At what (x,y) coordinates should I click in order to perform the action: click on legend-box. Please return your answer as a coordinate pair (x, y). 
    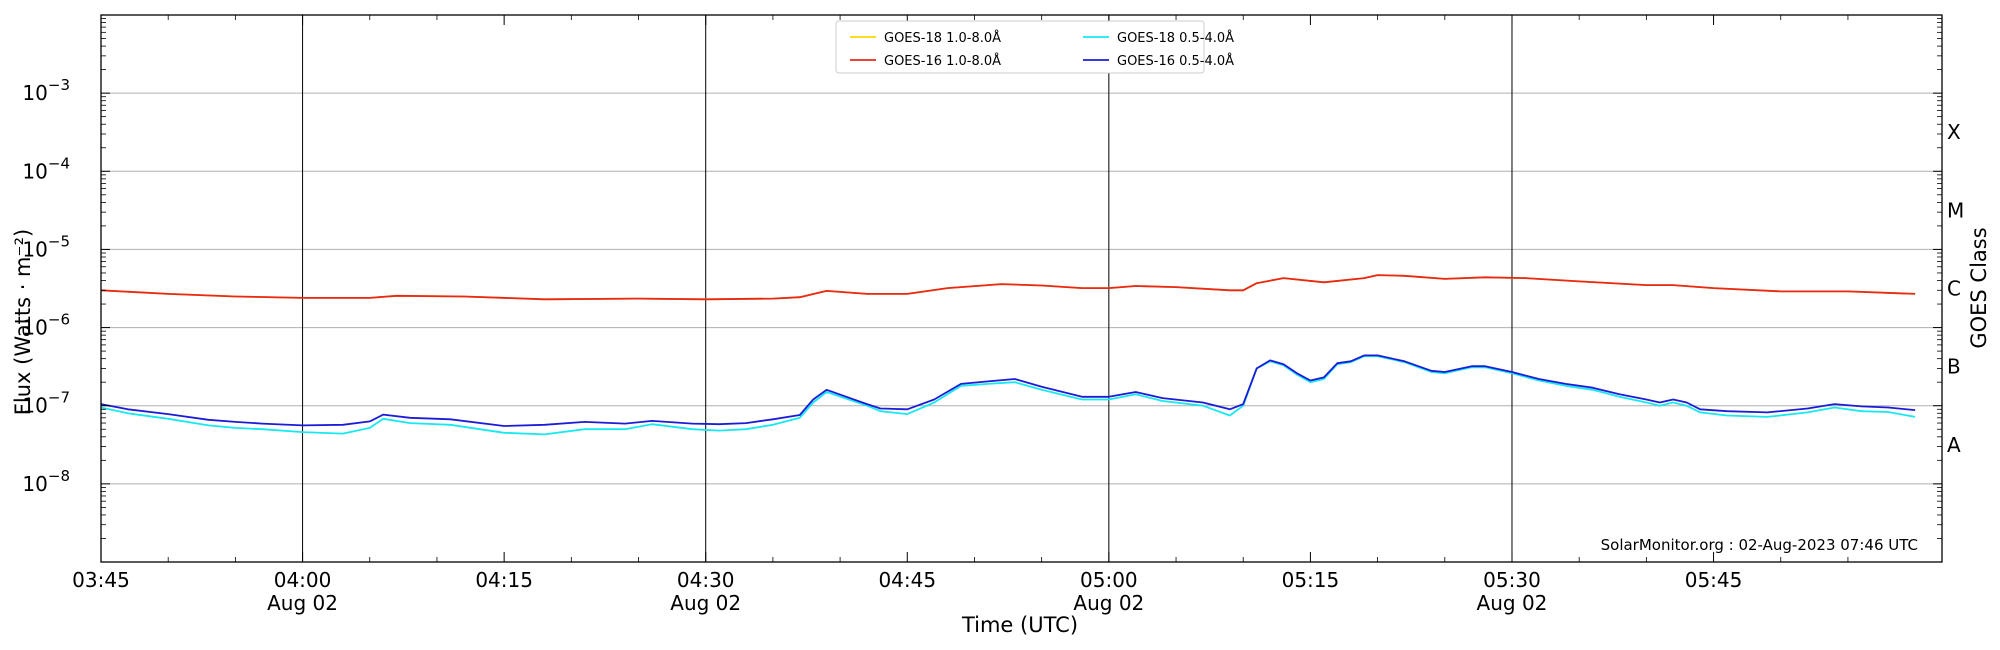
    Looking at the image, I should click on (1020, 47).